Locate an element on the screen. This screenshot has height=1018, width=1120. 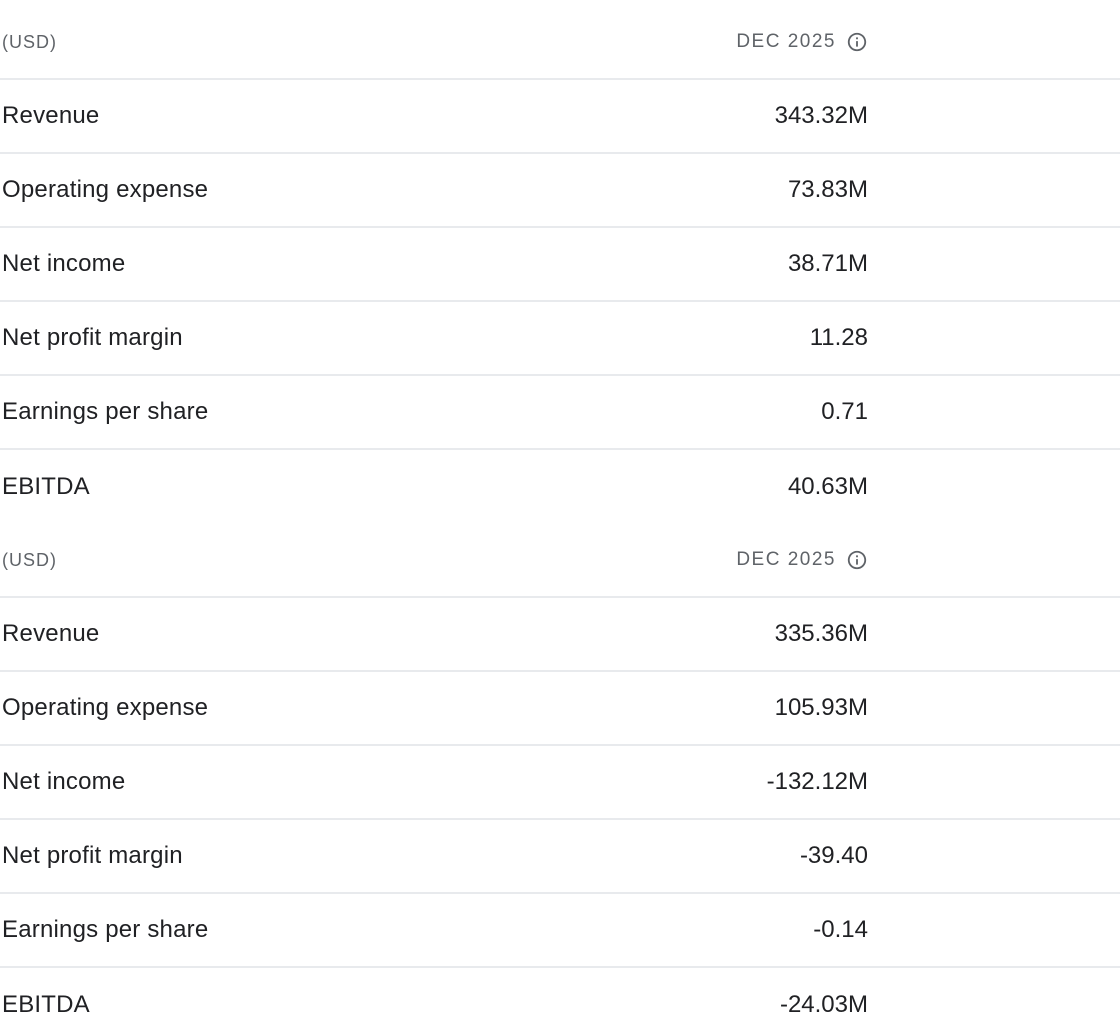
row-value: -132.12M is located at coordinates (817, 781).